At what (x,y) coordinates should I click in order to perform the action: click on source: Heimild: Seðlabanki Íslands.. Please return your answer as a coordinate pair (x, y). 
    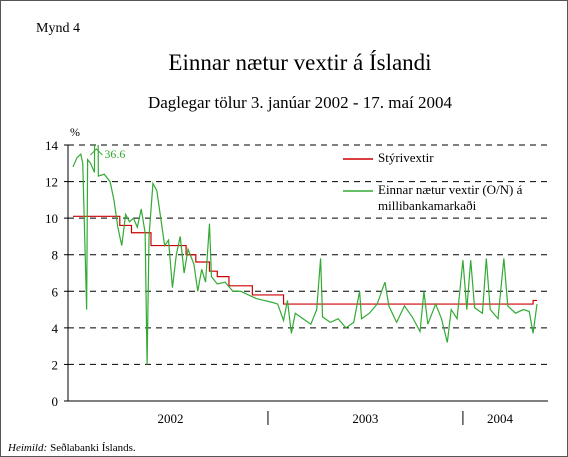
    Looking at the image, I should click on (71, 448).